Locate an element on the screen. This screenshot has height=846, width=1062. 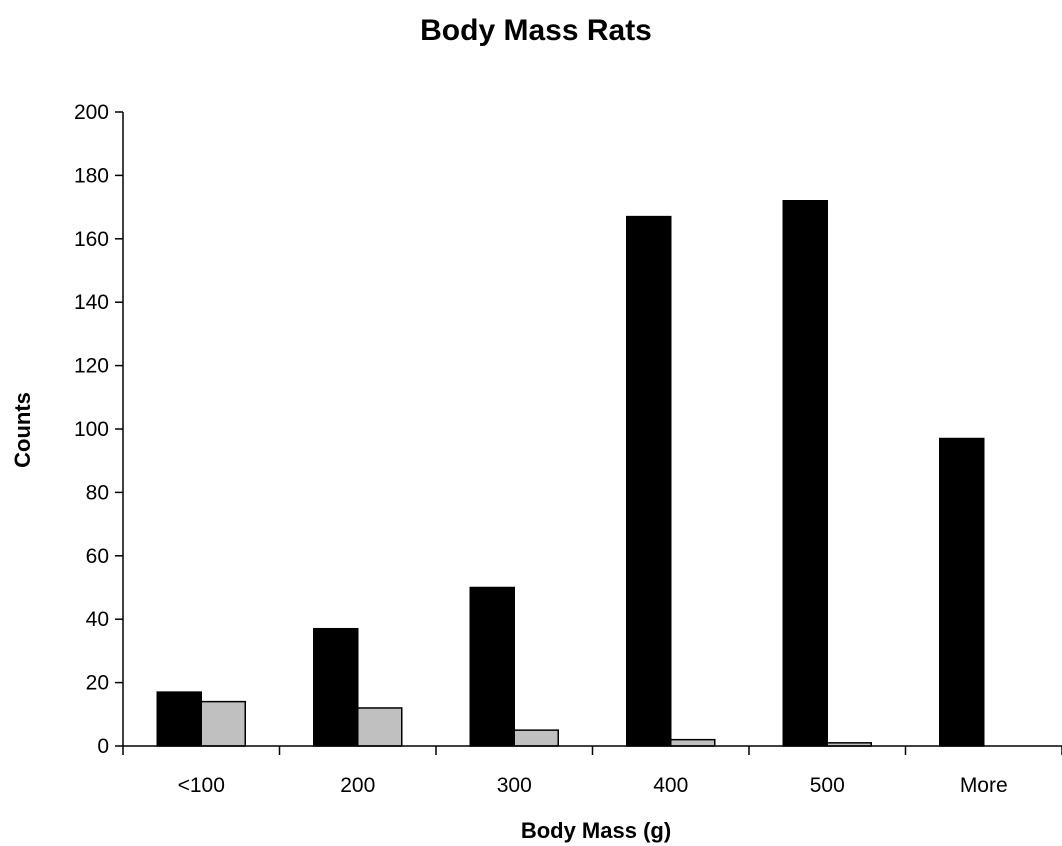
x-tick-label: <100 is located at coordinates (201, 785).